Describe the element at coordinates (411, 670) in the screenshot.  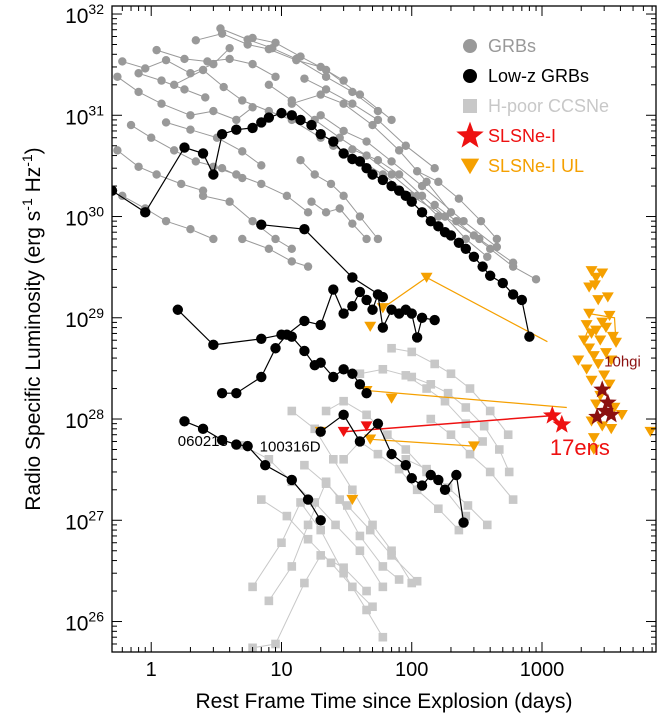
I see `x-tick-label: 100` at that location.